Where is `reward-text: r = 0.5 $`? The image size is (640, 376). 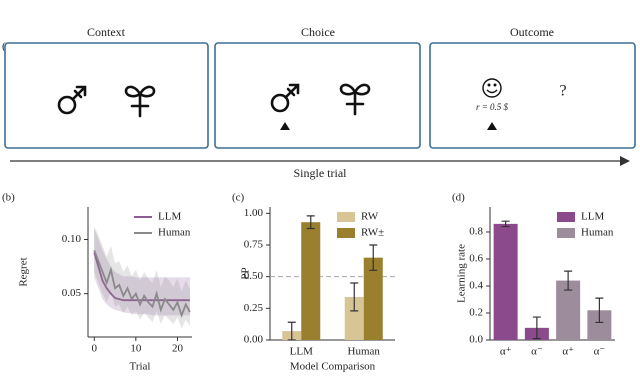 reward-text: r = 0.5 $ is located at coordinates (492, 107).